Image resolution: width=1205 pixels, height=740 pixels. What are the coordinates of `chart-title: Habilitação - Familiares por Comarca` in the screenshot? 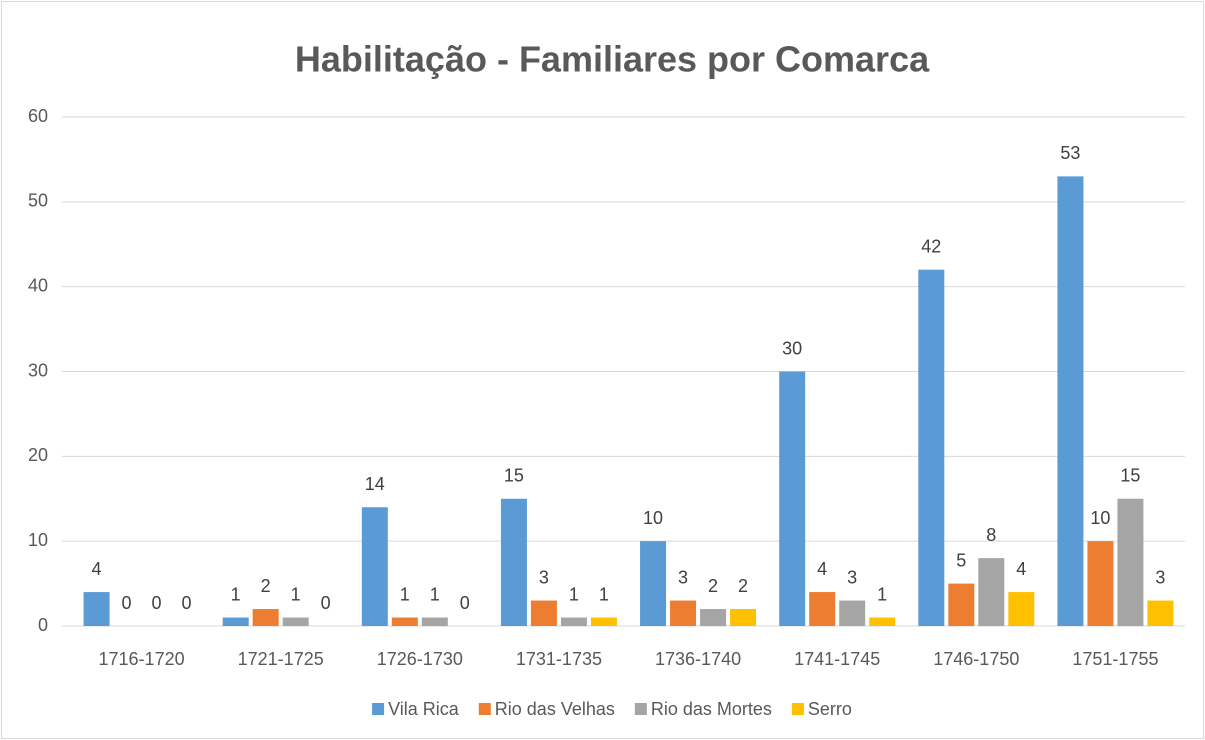 It's located at (612, 59).